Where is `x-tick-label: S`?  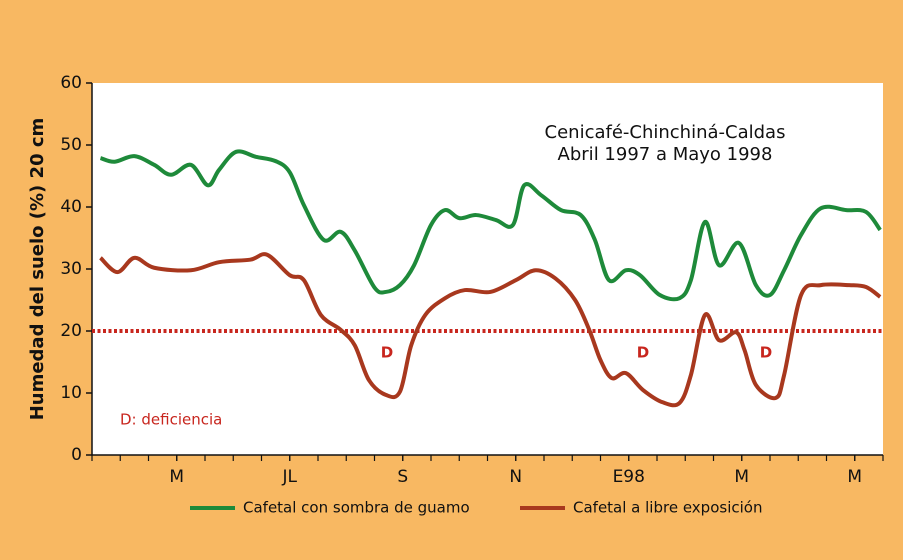
x-tick-label: S is located at coordinates (402, 477).